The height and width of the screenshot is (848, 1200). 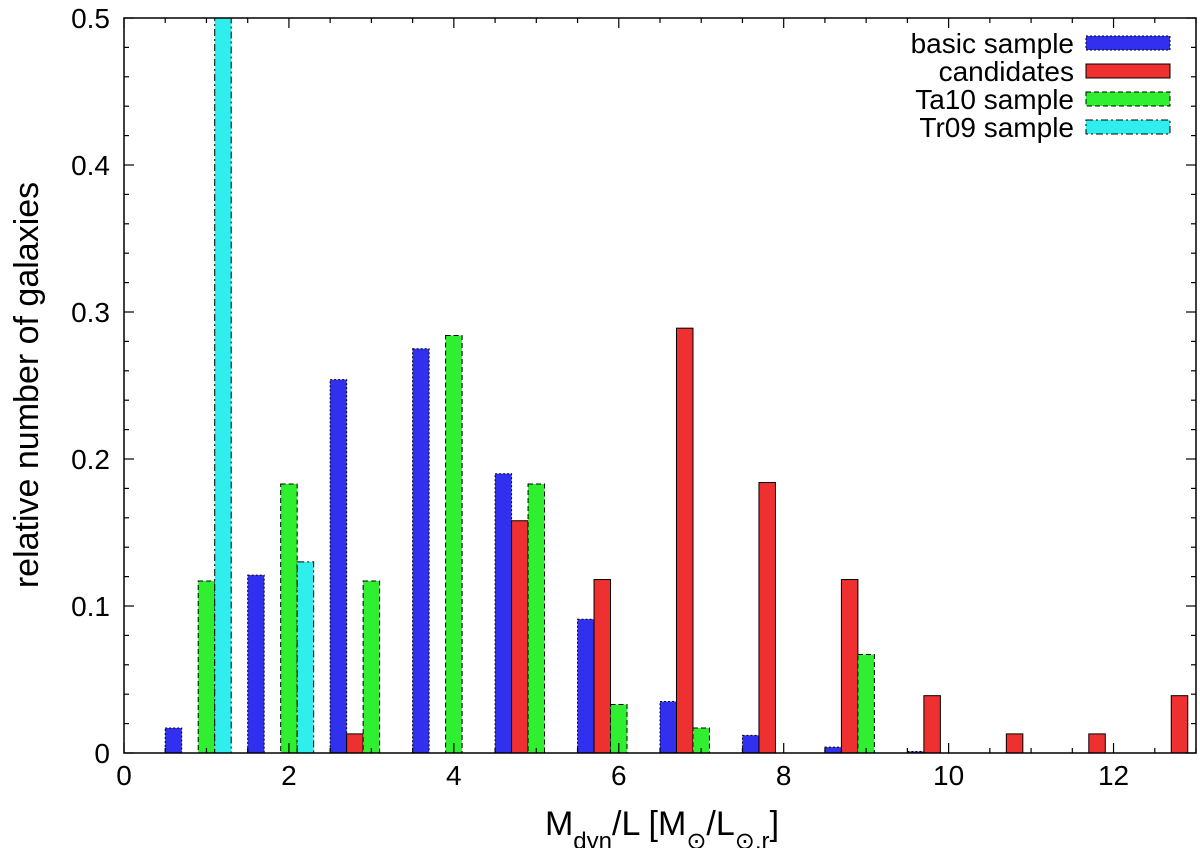 I want to click on legend-key-basic-sample, so click(x=1128, y=43).